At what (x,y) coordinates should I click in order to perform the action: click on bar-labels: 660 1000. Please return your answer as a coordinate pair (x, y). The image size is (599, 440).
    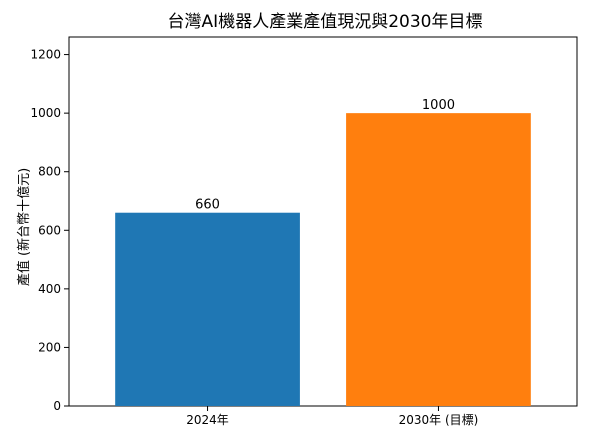
    Looking at the image, I should click on (325, 155).